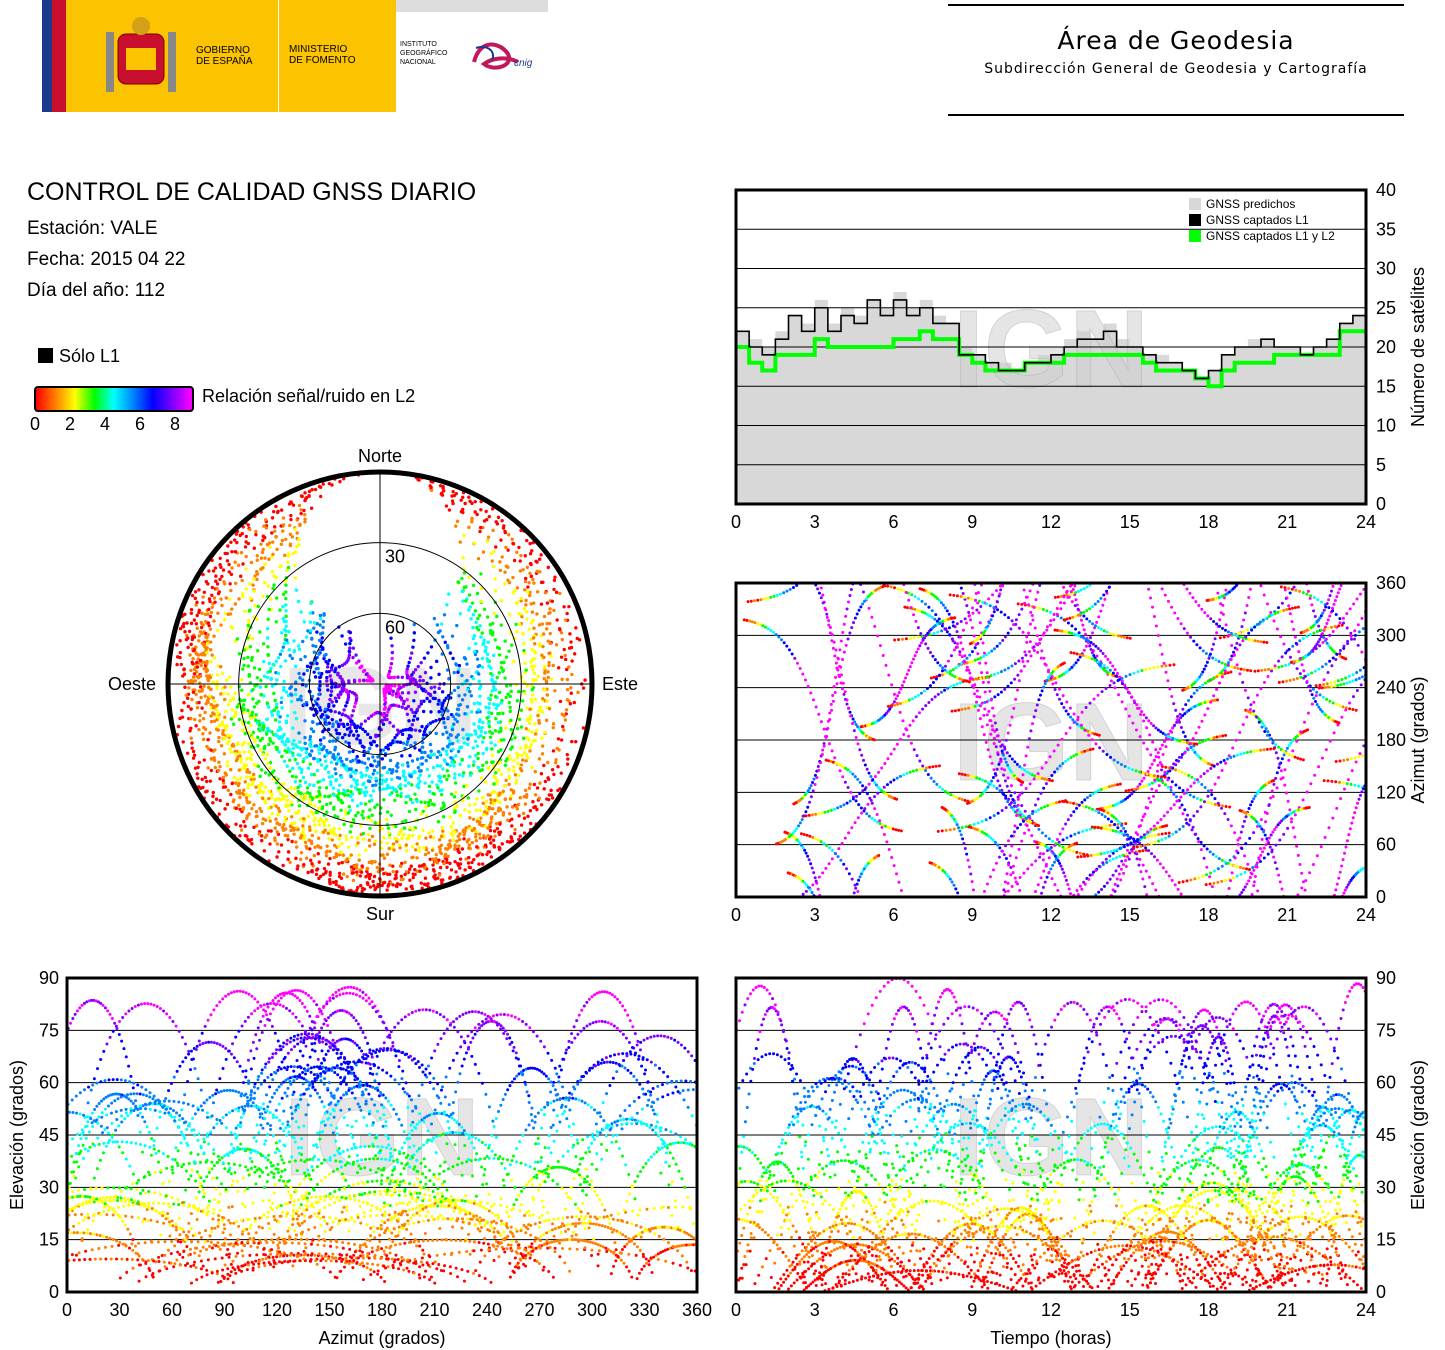 The width and height of the screenshot is (1445, 1350). Describe the element at coordinates (1386, 269) in the screenshot. I see `satellite-count-ytick-label: 30` at that location.